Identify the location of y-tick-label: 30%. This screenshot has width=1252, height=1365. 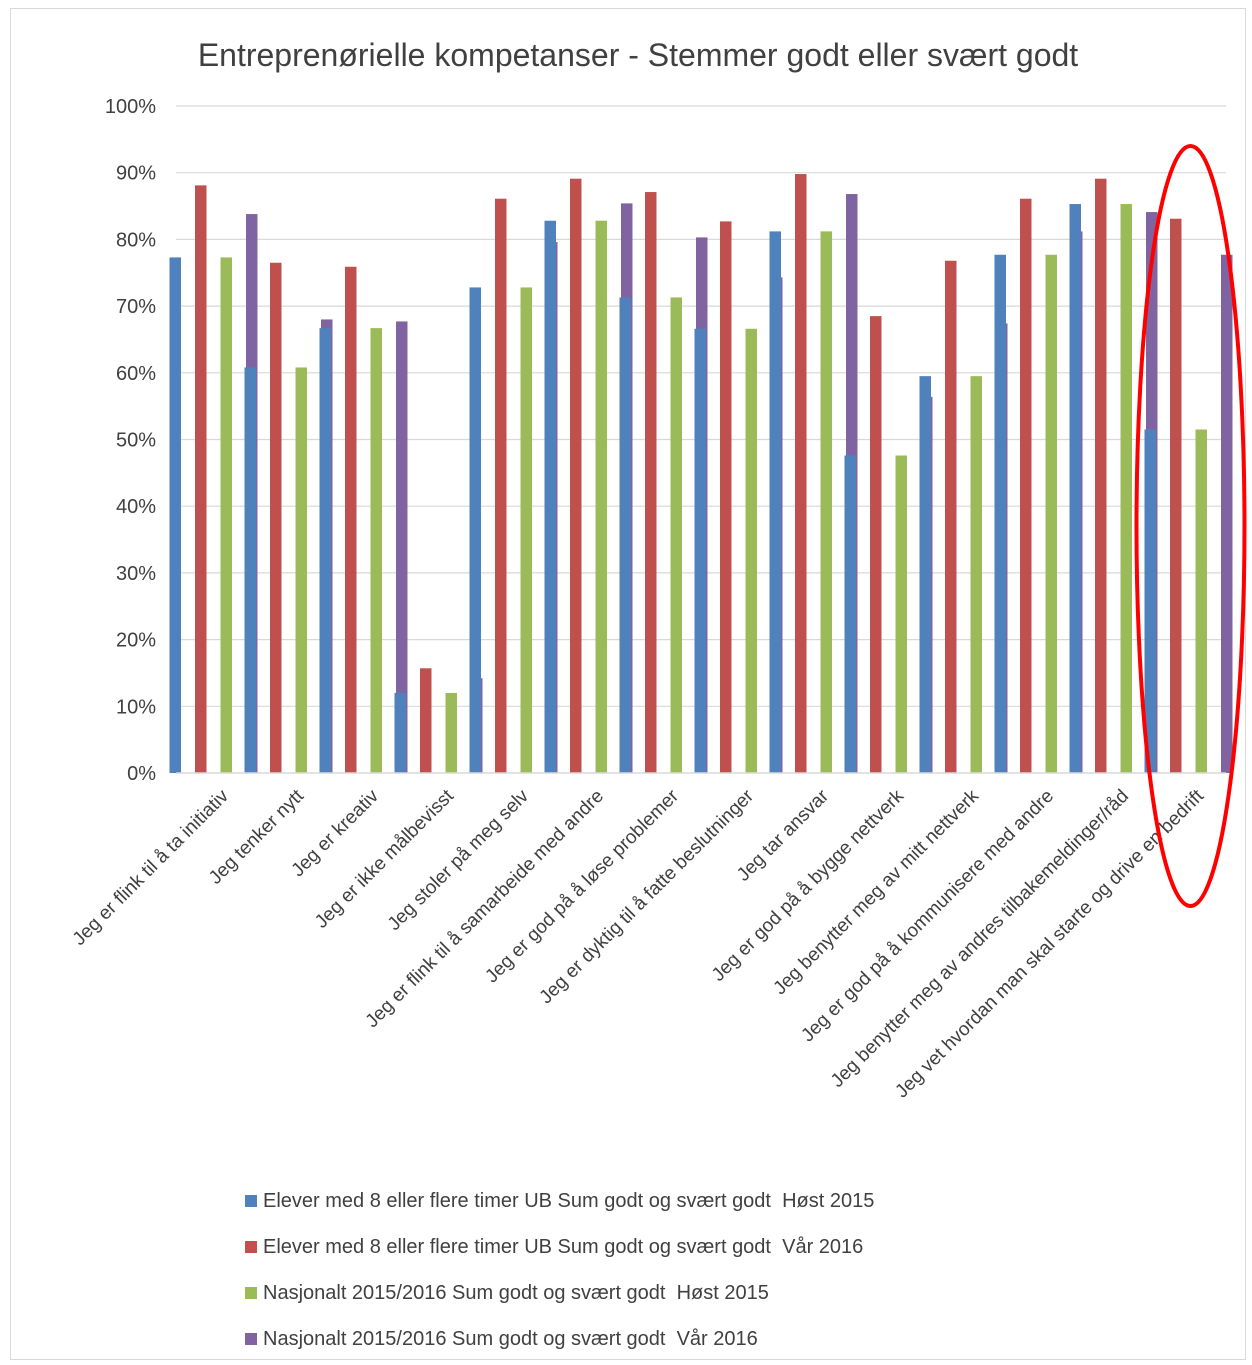
(136, 574).